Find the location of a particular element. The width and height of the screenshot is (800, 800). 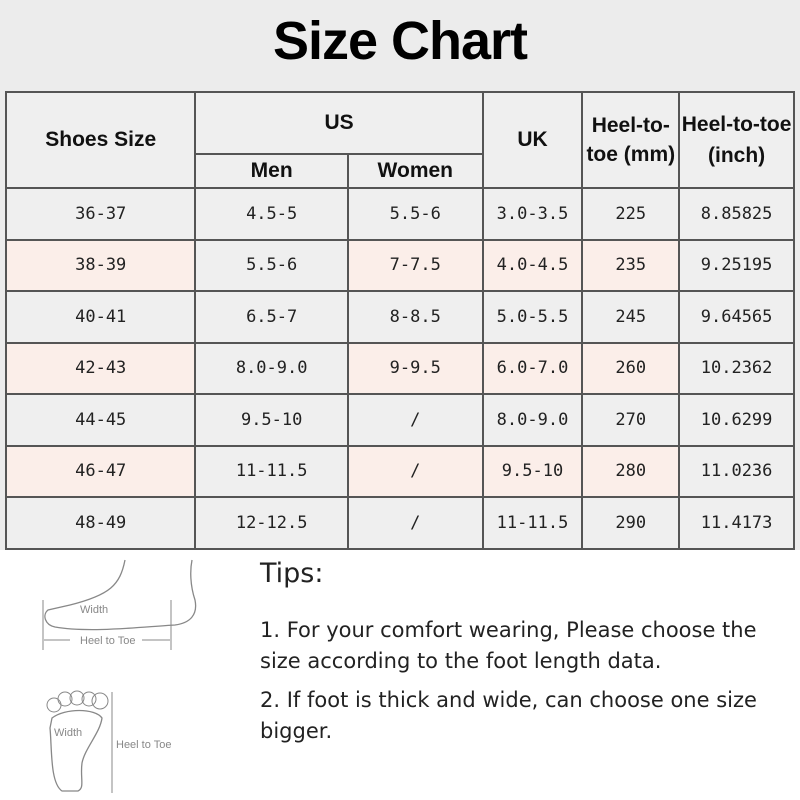

table-row: 36-37 4.5-5 5.5-6 3.0-3.5 225 8.85825 is located at coordinates (399, 214).